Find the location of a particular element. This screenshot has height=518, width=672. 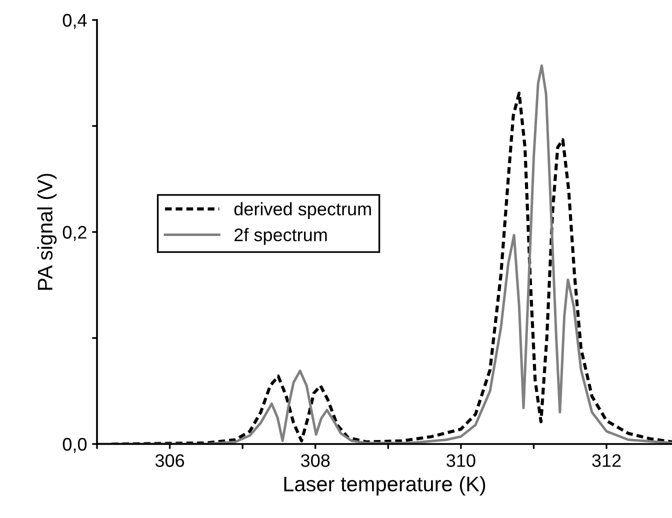

legend-label: 2f spectrum is located at coordinates (280, 236).